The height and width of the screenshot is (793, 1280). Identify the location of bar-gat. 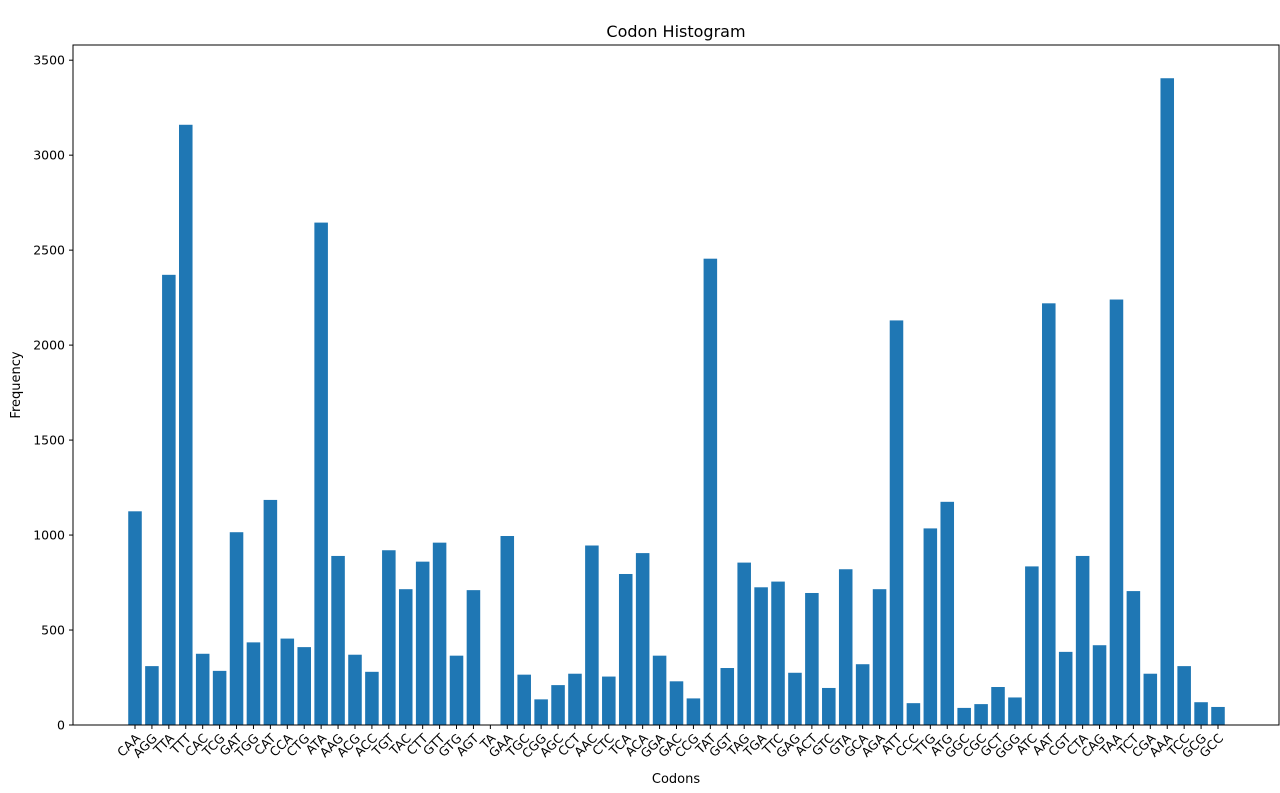
(236, 628).